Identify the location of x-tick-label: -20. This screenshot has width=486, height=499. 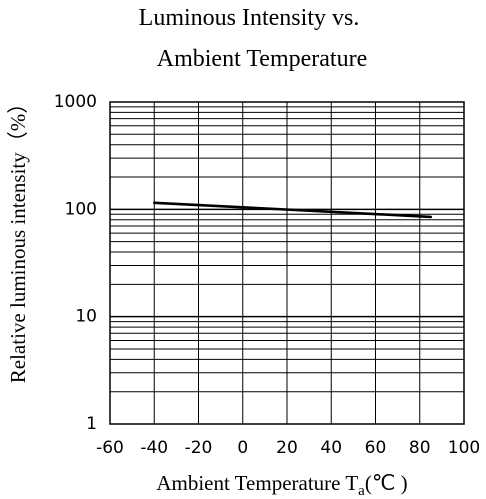
(199, 448).